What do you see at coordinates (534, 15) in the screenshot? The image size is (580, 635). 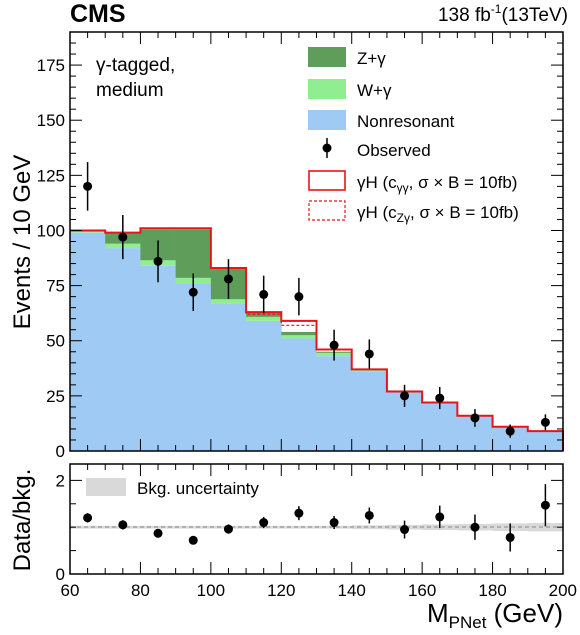 I see `lumi-energy: (13TeV)` at bounding box center [534, 15].